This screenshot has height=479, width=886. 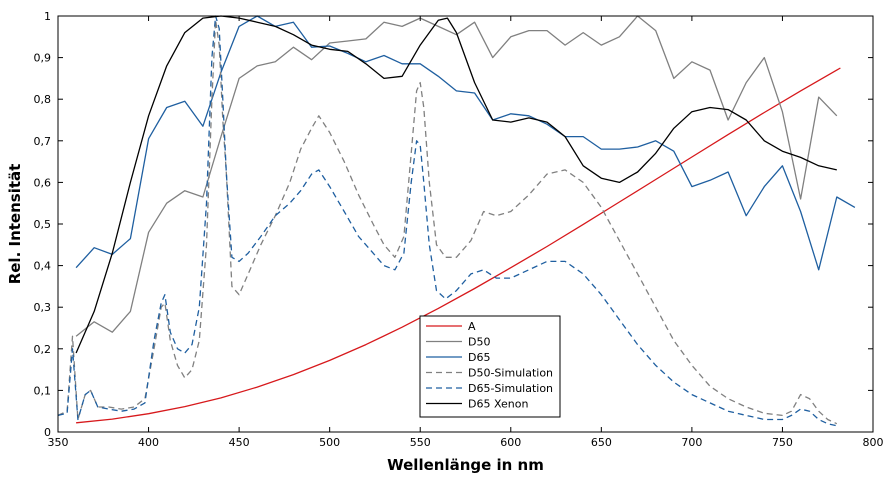 What do you see at coordinates (782, 442) in the screenshot?
I see `x-tick-label: 750` at bounding box center [782, 442].